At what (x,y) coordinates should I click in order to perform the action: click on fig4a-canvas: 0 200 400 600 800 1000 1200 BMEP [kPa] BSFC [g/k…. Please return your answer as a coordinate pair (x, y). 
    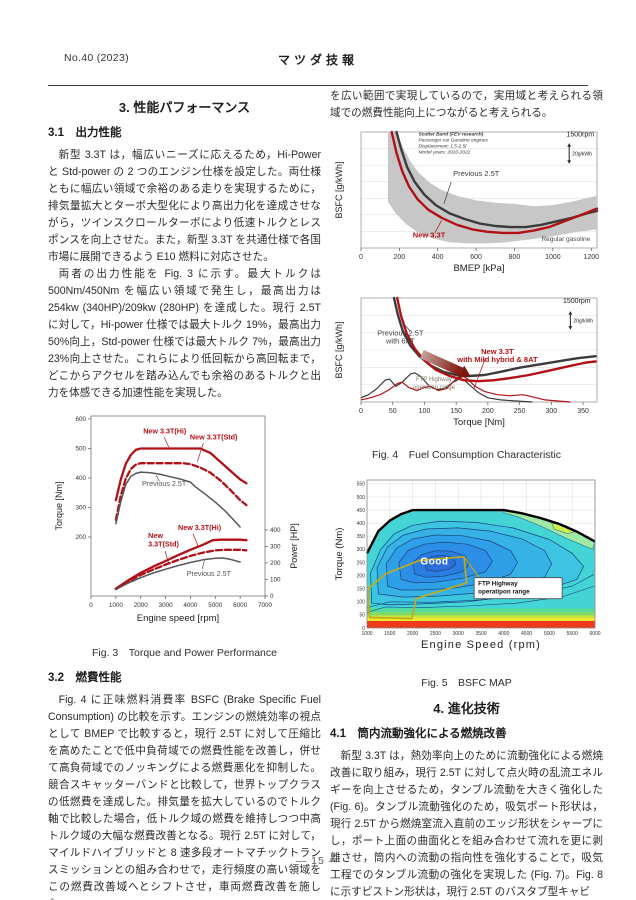
    Looking at the image, I should click on (466, 202).